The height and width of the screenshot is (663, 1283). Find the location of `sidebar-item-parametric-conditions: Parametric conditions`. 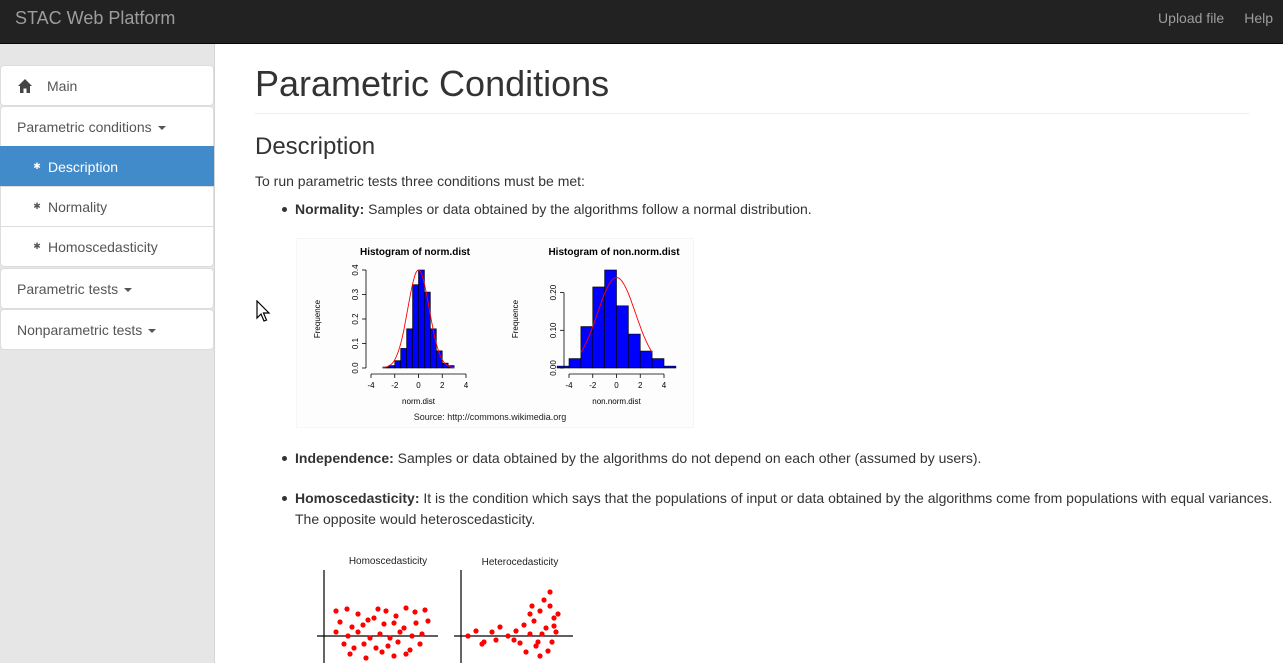

sidebar-item-parametric-conditions: Parametric conditions is located at coordinates (107, 126).